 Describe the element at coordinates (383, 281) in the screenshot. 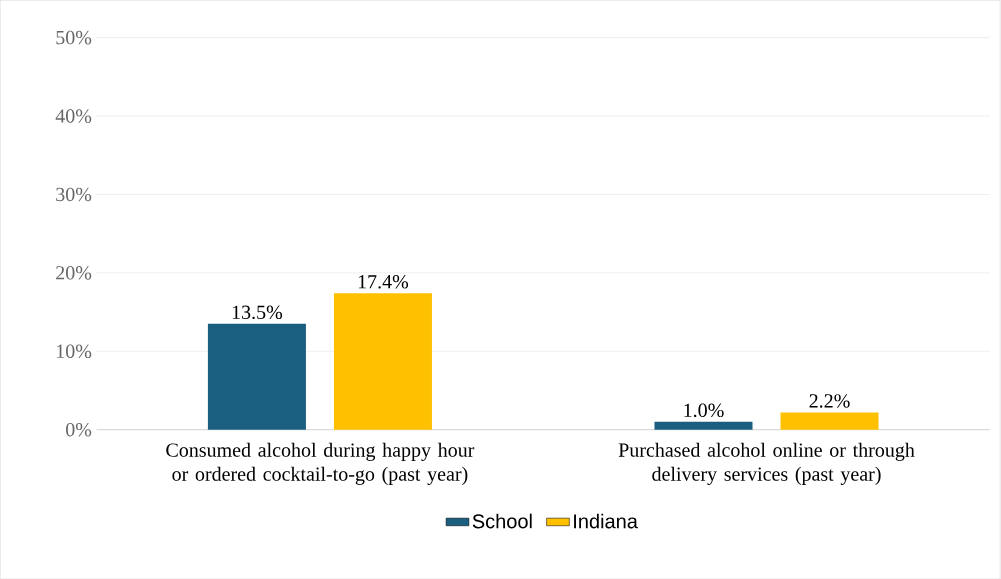

I see `data-label: 17.4%` at that location.